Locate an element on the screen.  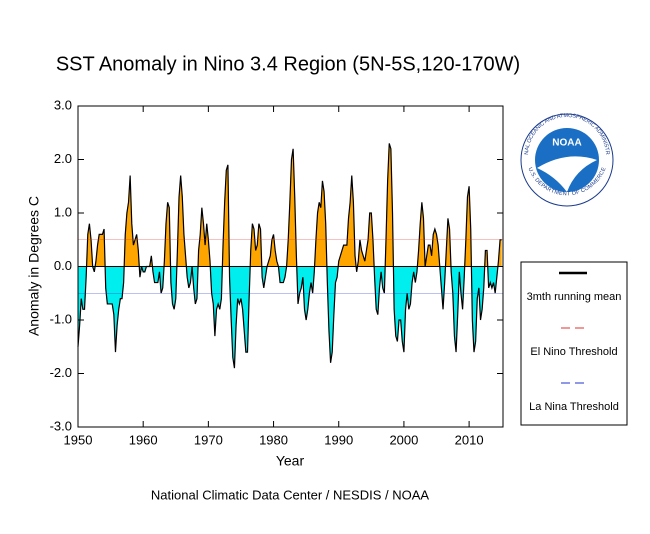
y-axis-label: Anomaly in Degrees C is located at coordinates (34, 266).